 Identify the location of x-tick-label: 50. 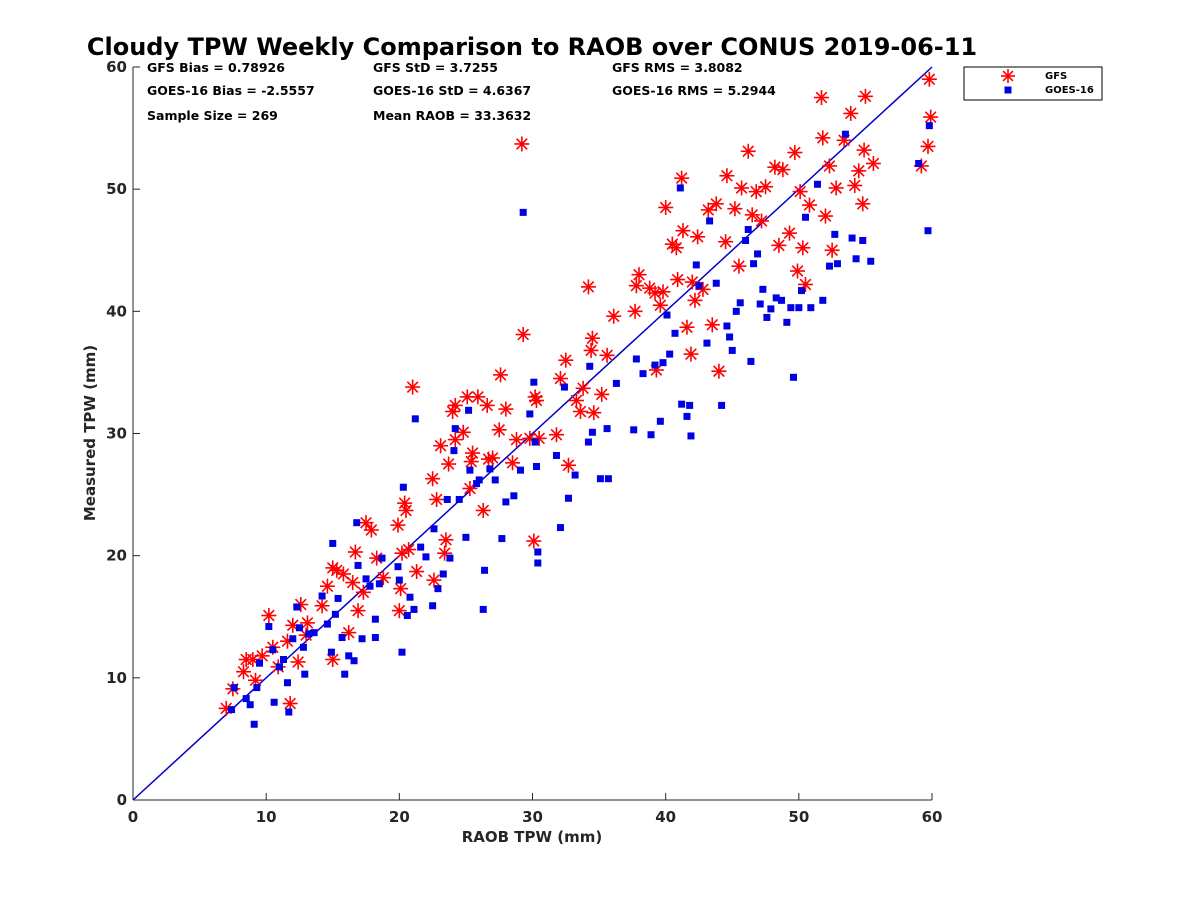
(798, 817).